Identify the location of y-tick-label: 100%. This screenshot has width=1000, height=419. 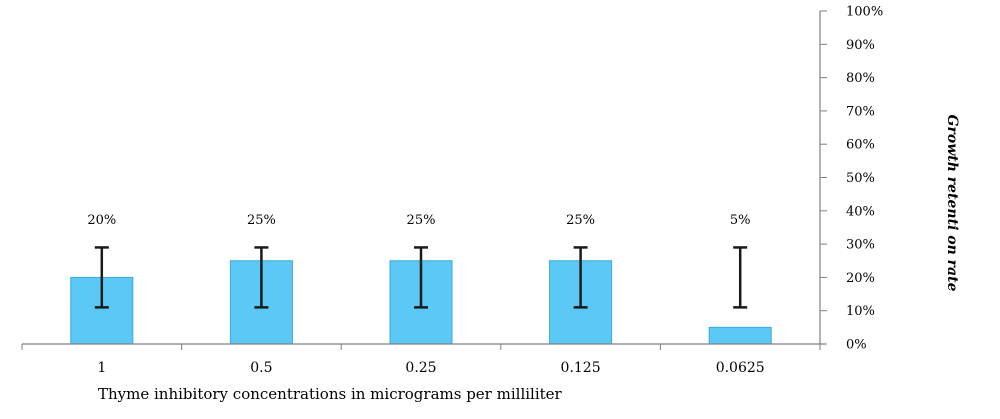
(864, 12).